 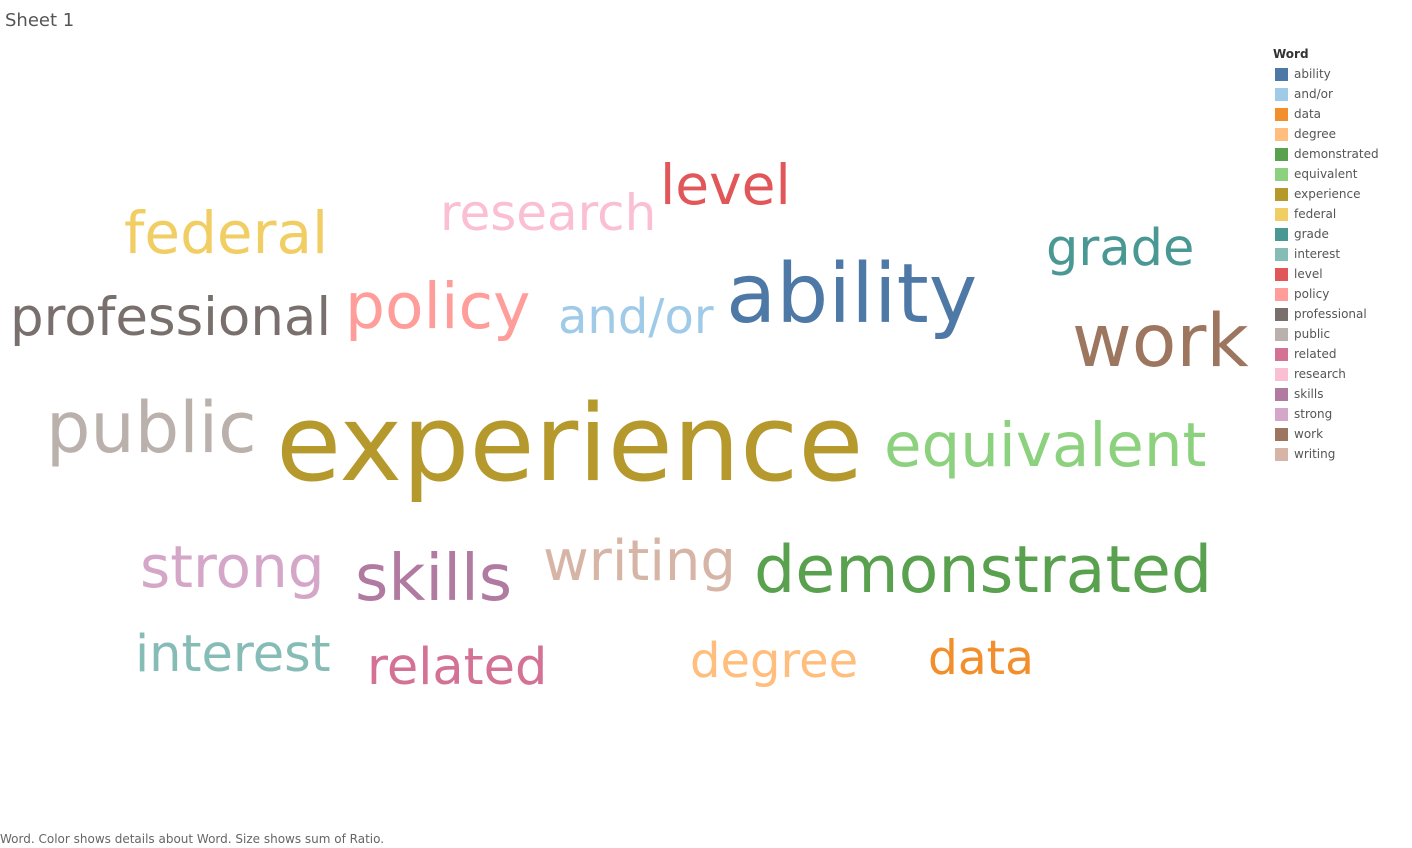 I want to click on legend-item-research: research, so click(x=1340, y=374).